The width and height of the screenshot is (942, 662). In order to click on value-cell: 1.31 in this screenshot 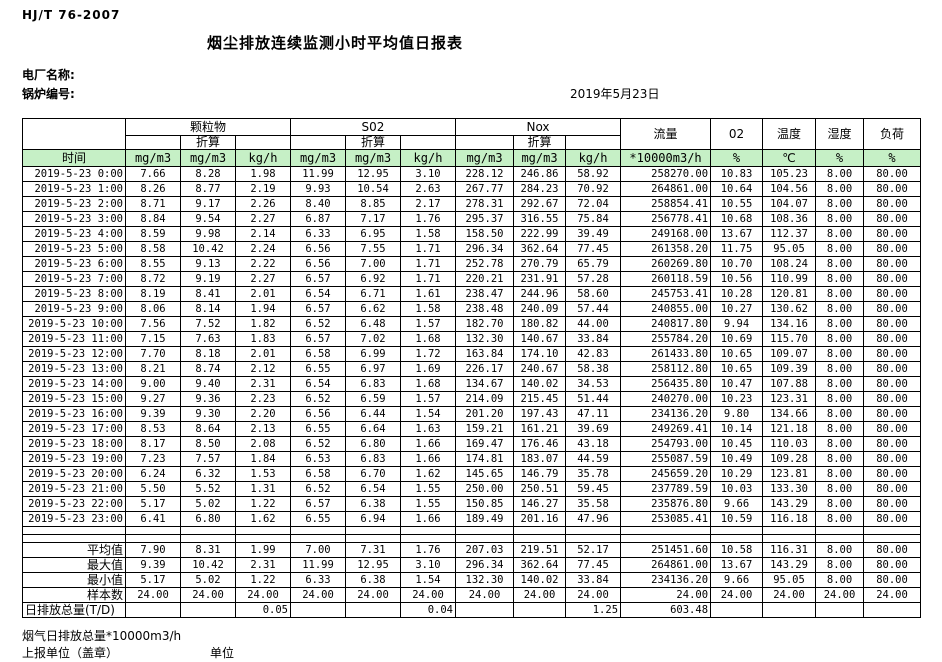, I will do `click(263, 489)`.